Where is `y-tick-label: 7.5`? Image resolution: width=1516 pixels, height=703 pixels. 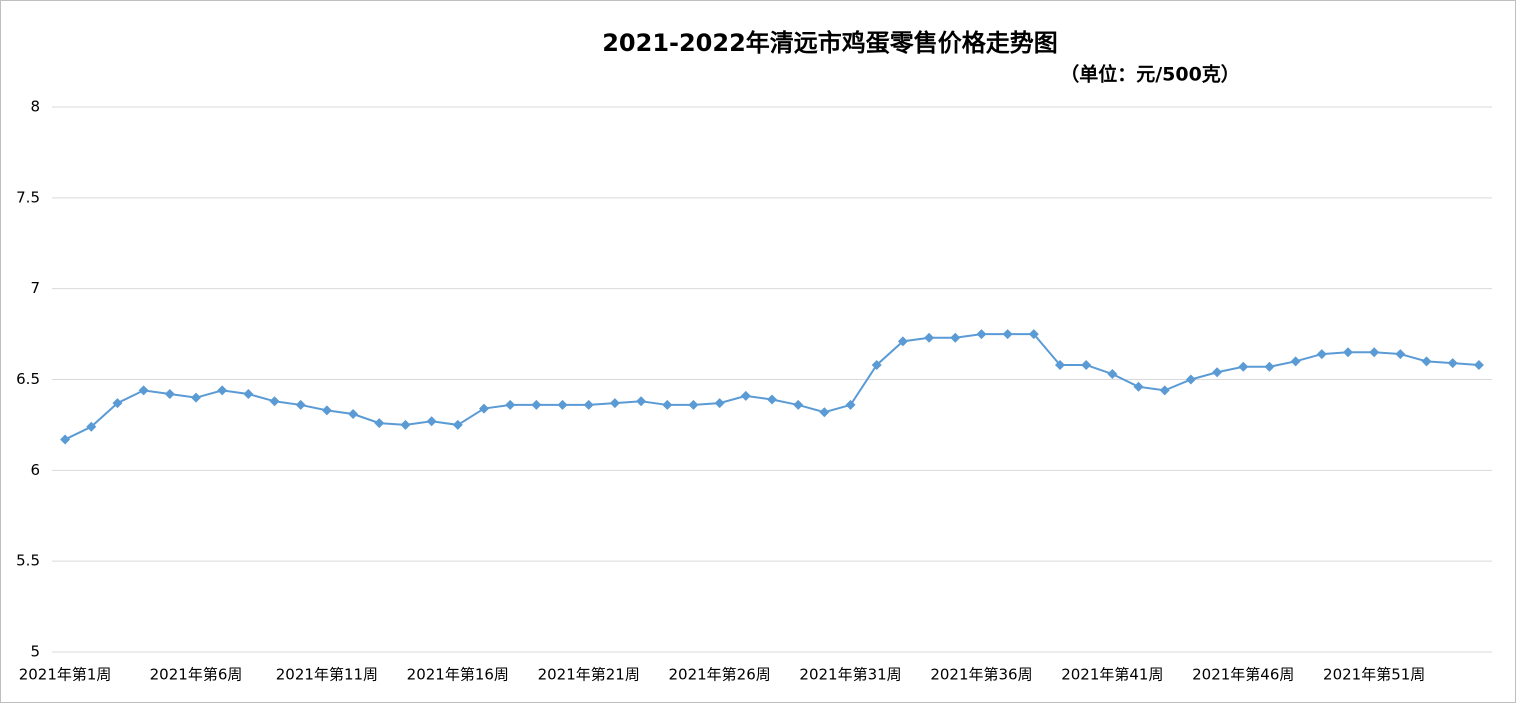
y-tick-label: 7.5 is located at coordinates (28, 197).